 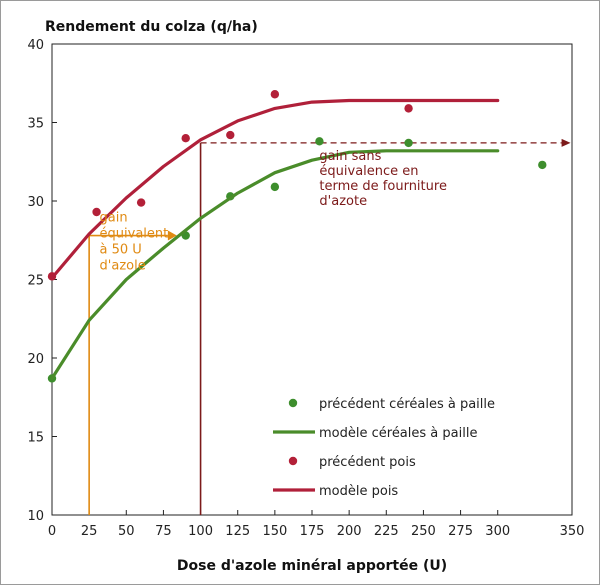 What do you see at coordinates (312, 566) in the screenshot?
I see `x-axis-label: Dose d'azole minéral apportée (U)` at bounding box center [312, 566].